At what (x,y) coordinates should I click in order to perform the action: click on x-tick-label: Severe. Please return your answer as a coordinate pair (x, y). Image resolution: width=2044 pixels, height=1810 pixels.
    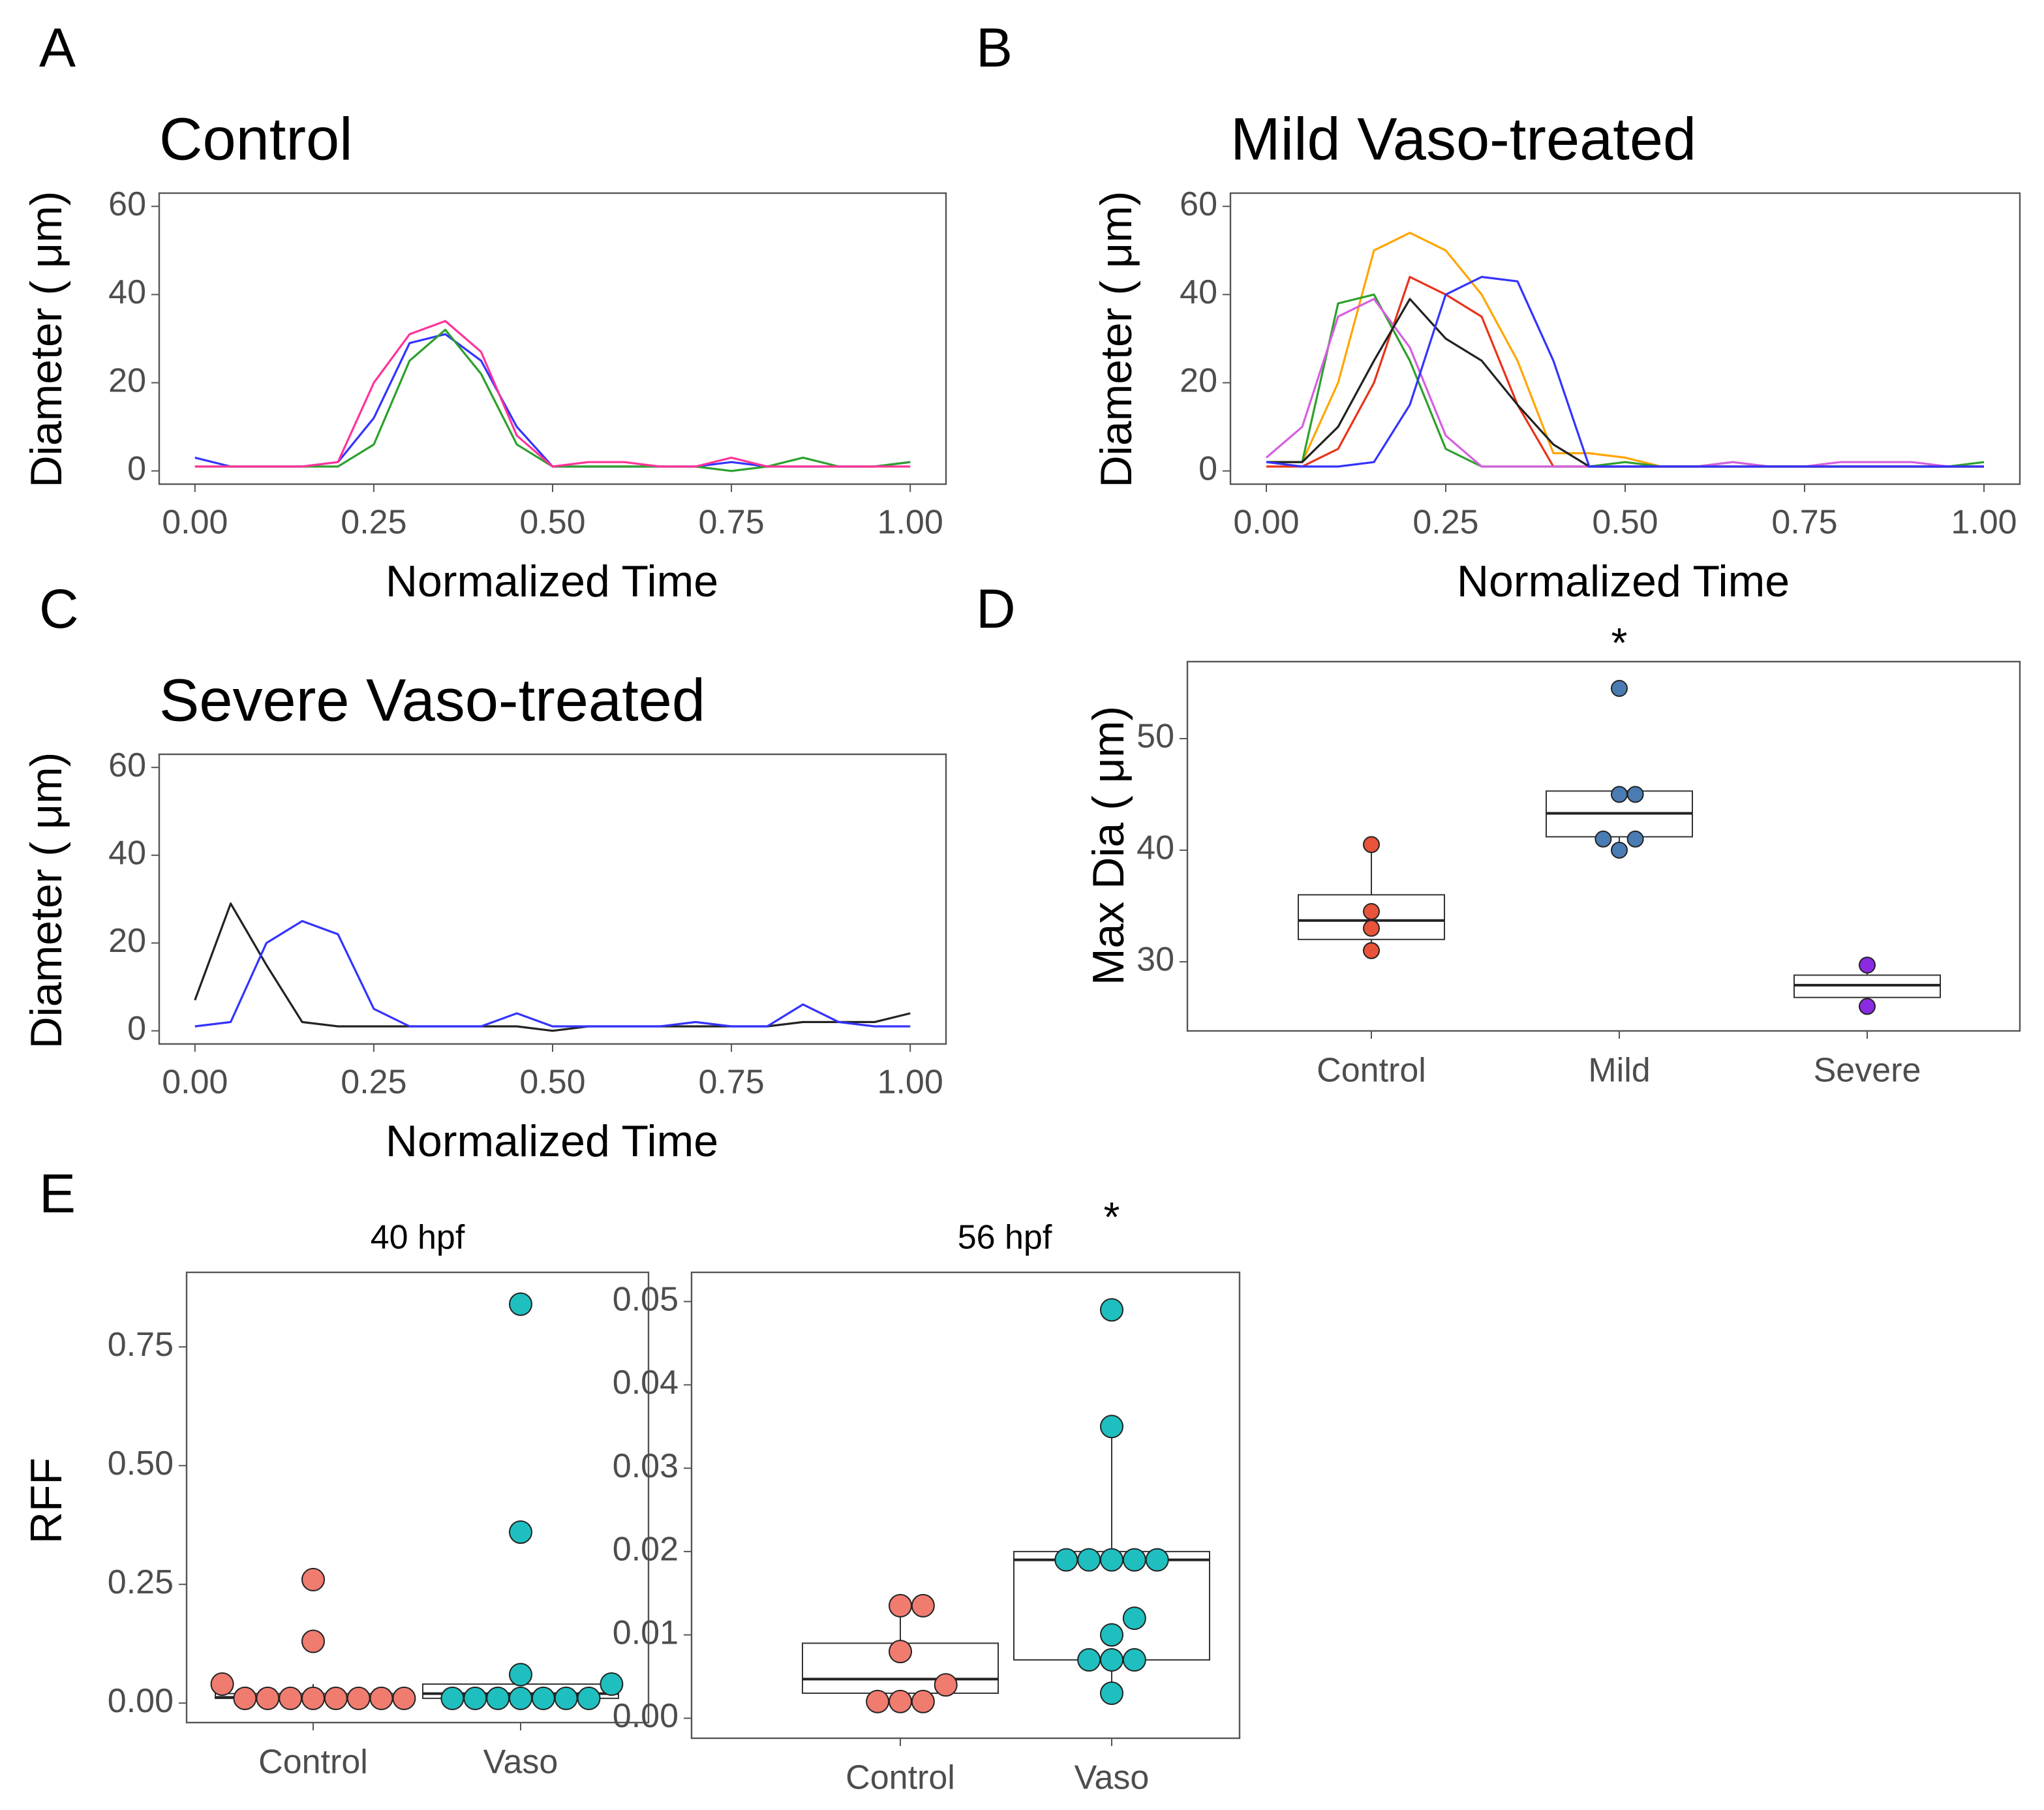
    Looking at the image, I should click on (1867, 1071).